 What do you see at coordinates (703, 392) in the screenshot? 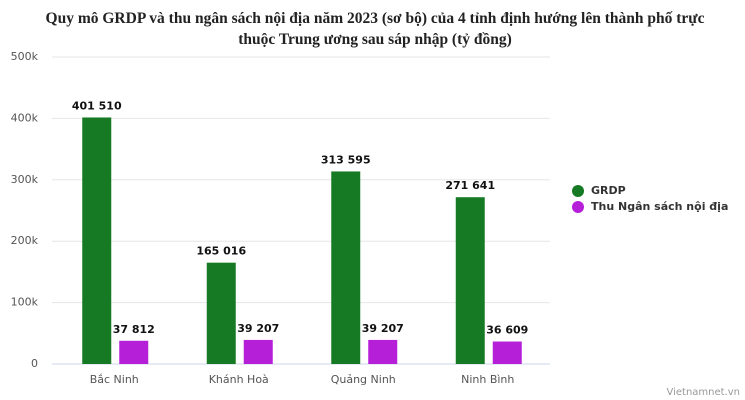
I see `source: Vietnamnet.vn` at bounding box center [703, 392].